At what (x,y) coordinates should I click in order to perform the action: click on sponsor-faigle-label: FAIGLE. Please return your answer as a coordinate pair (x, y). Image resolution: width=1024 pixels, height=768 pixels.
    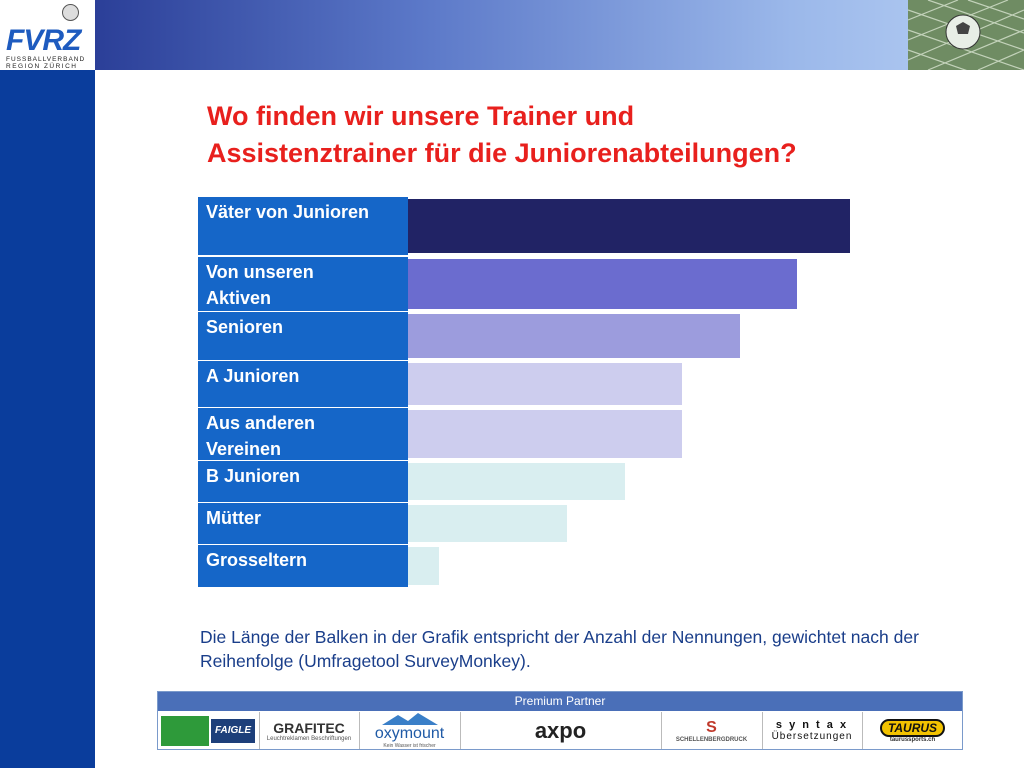
    Looking at the image, I should click on (233, 730).